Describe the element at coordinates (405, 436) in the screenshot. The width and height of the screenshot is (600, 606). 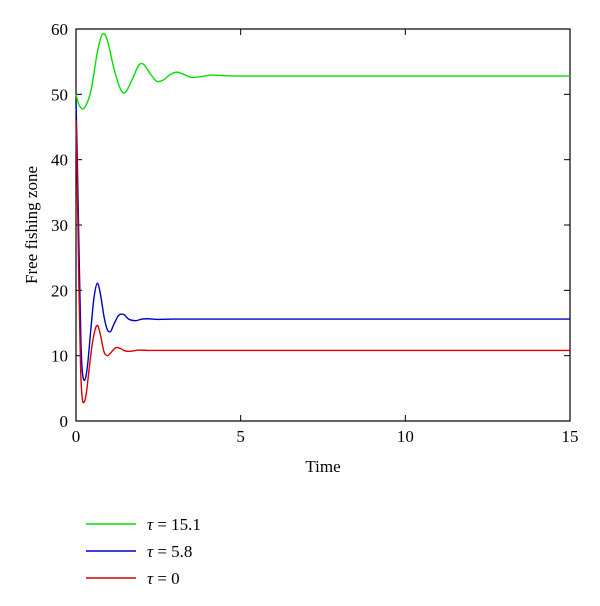
I see `x-tick-label: 10` at that location.